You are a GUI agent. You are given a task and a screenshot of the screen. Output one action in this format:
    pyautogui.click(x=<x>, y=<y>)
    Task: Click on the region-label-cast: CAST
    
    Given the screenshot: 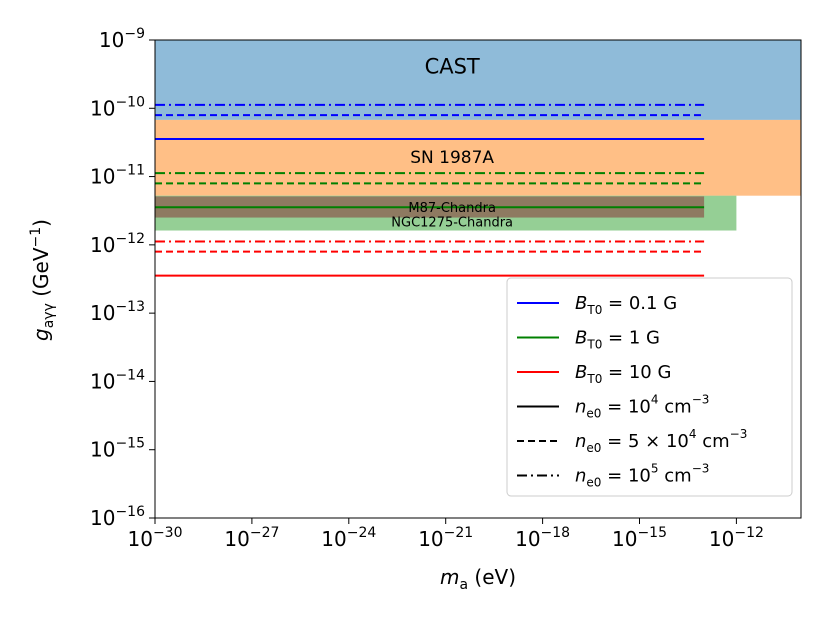 What is the action you would take?
    pyautogui.click(x=452, y=66)
    